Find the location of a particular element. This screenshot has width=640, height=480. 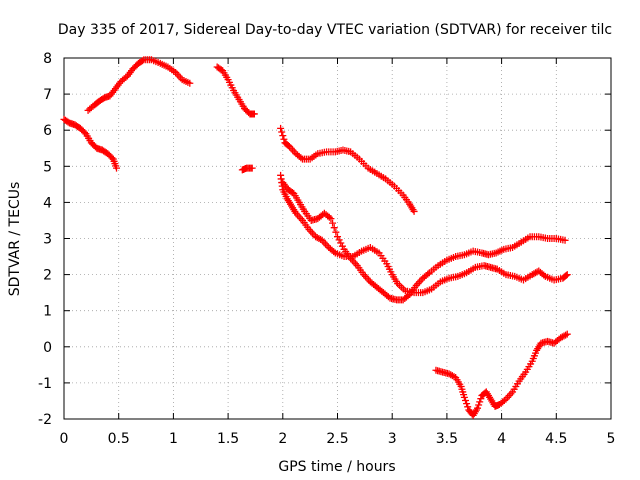

y-tick-label: 7 is located at coordinates (47, 95).